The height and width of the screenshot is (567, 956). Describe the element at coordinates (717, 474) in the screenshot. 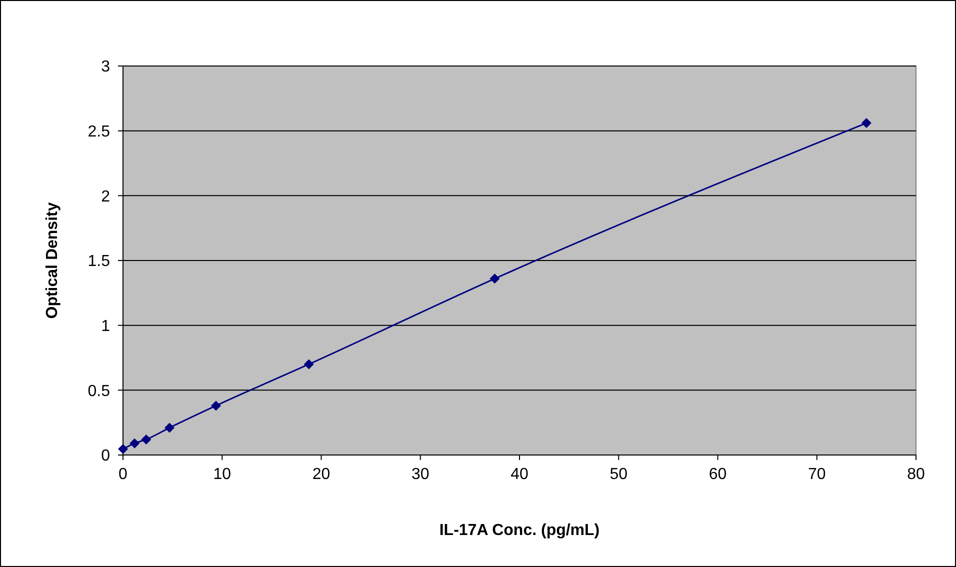

I see `x-tick-label: 60` at that location.